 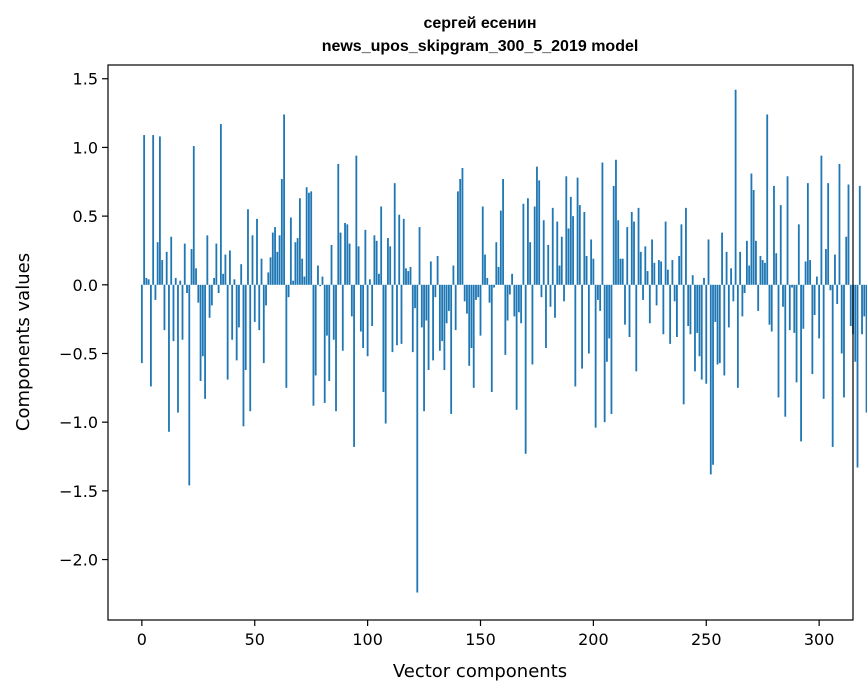 What do you see at coordinates (83, 320) in the screenshot?
I see `y-axis-ticks: 1.5 1.0 0.5 0.0 −0.5 −1.0 −1.5 −2.0` at bounding box center [83, 320].